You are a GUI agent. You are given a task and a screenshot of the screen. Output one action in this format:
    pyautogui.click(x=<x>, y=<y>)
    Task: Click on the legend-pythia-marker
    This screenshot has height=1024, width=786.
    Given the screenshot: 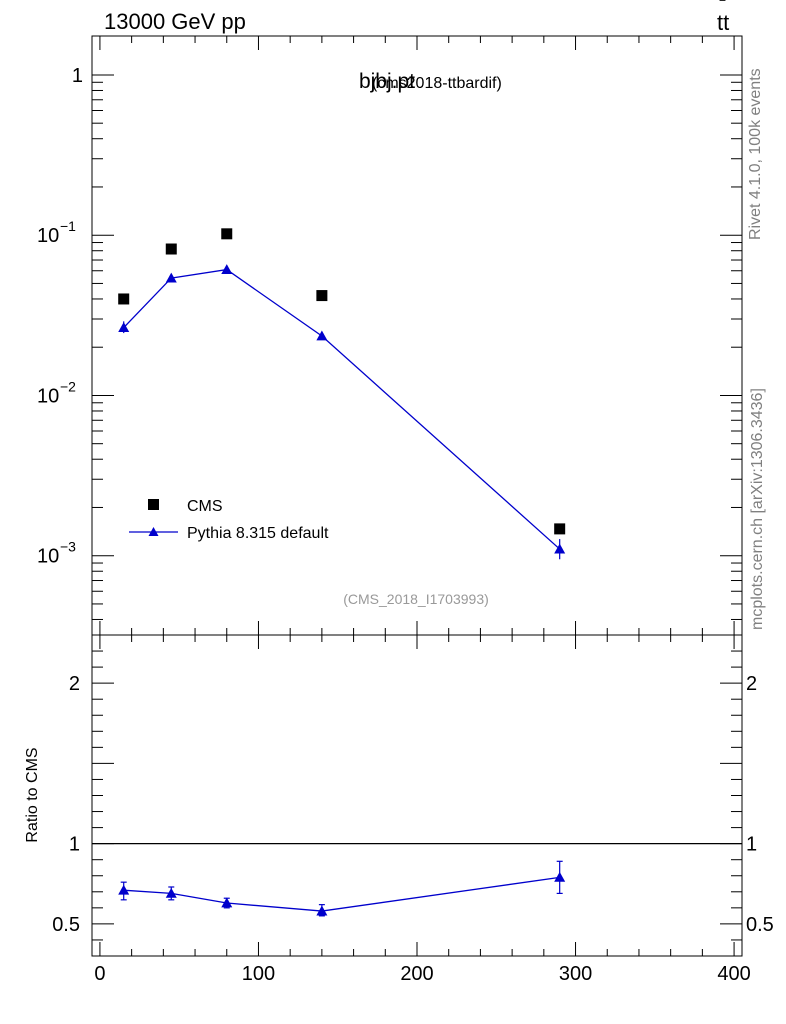 What is the action you would take?
    pyautogui.click(x=153, y=531)
    